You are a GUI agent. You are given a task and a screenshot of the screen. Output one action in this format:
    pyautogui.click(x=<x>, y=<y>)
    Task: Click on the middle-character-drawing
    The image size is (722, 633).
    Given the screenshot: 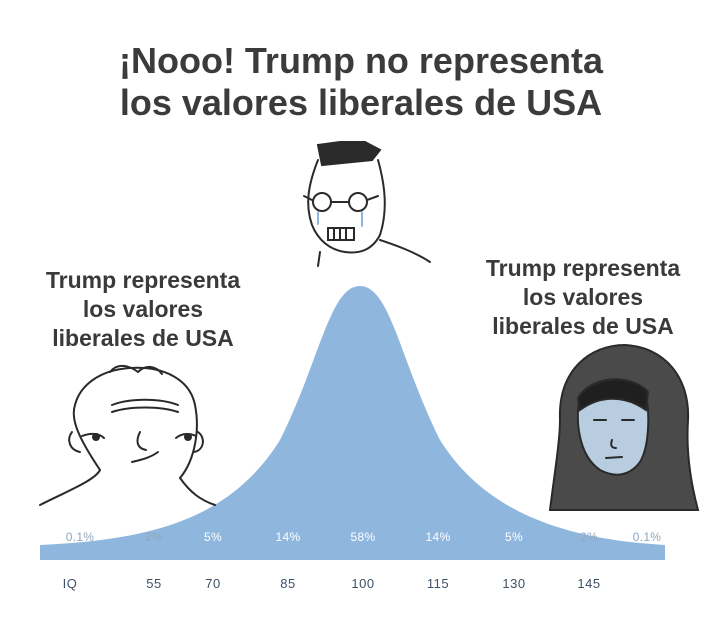 What is the action you would take?
    pyautogui.click(x=367, y=204)
    